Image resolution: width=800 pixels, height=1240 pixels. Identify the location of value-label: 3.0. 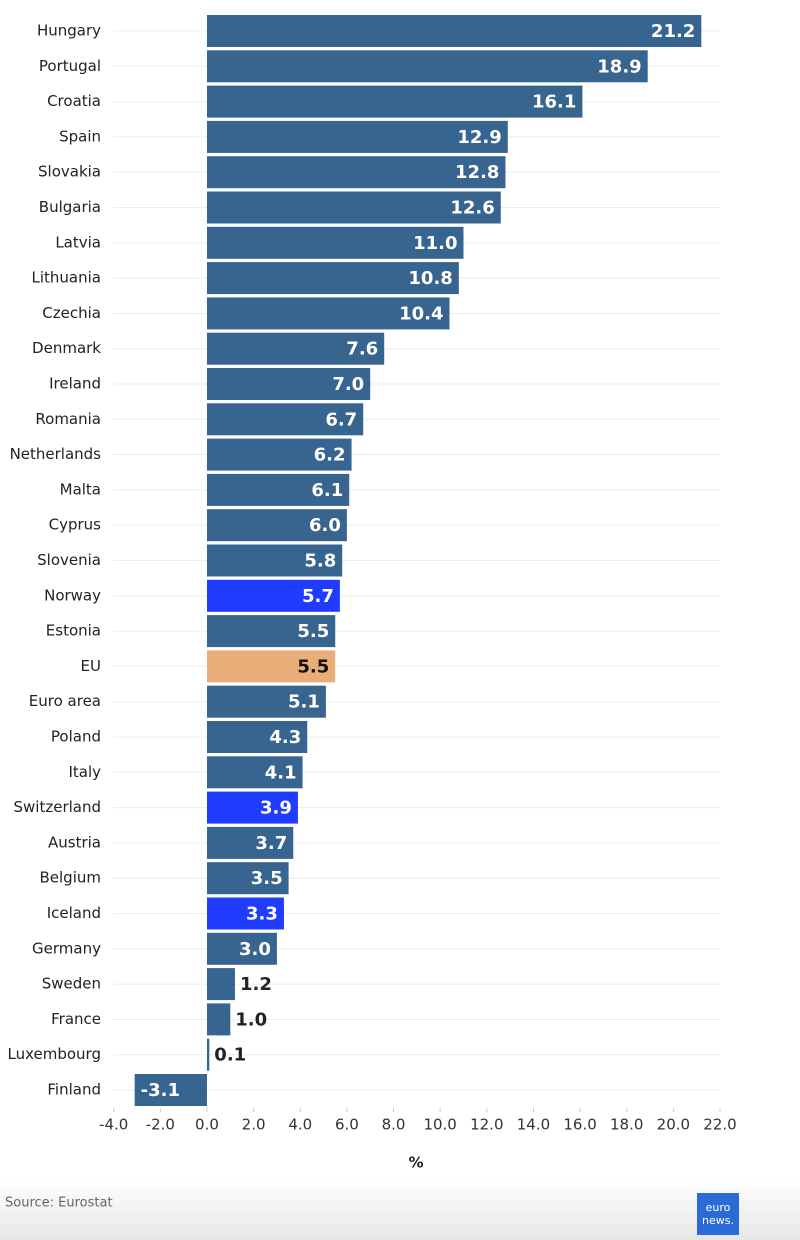
(255, 949).